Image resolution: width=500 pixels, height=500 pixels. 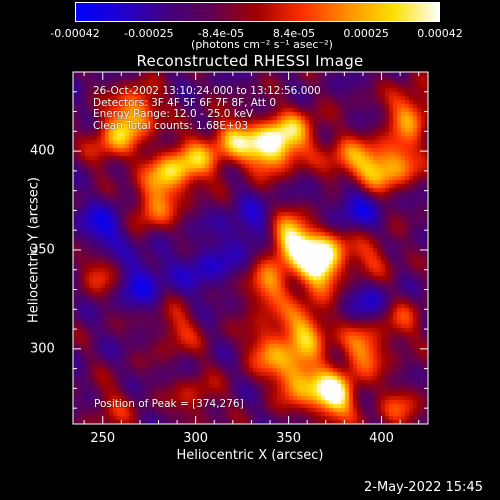 I want to click on x-tick-label: 350, so click(x=289, y=438).